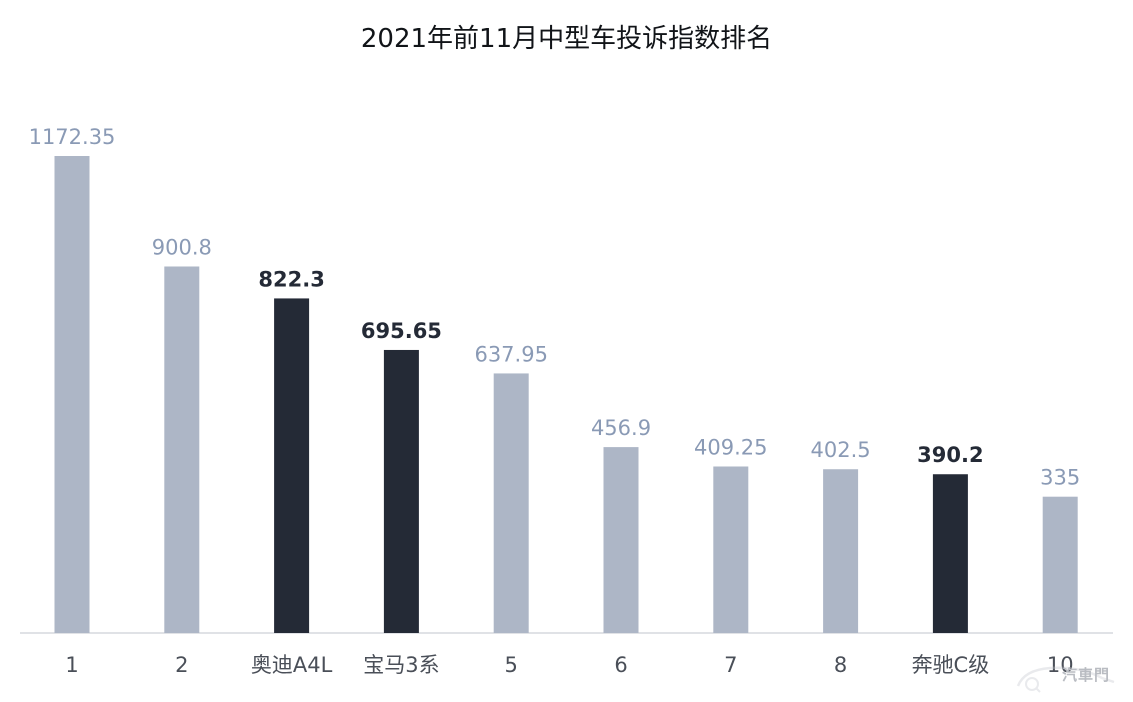  I want to click on value-label-3: 822.3, so click(291, 279).